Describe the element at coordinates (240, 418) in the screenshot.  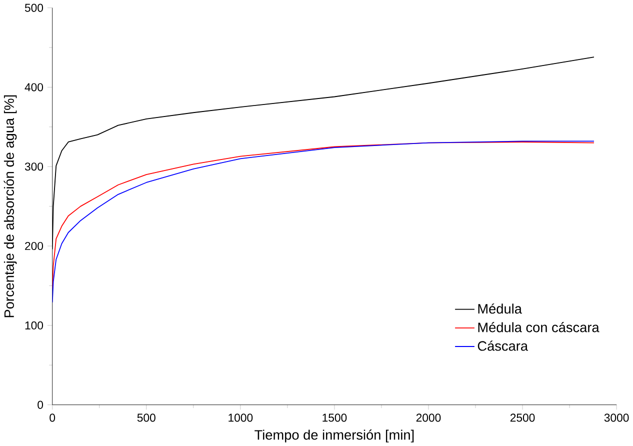
I see `x-tick-label: 1000` at that location.